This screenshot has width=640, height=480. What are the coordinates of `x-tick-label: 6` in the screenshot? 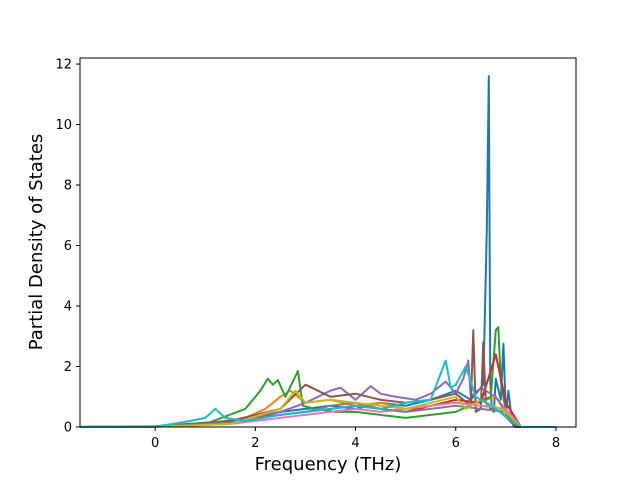 It's located at (456, 443).